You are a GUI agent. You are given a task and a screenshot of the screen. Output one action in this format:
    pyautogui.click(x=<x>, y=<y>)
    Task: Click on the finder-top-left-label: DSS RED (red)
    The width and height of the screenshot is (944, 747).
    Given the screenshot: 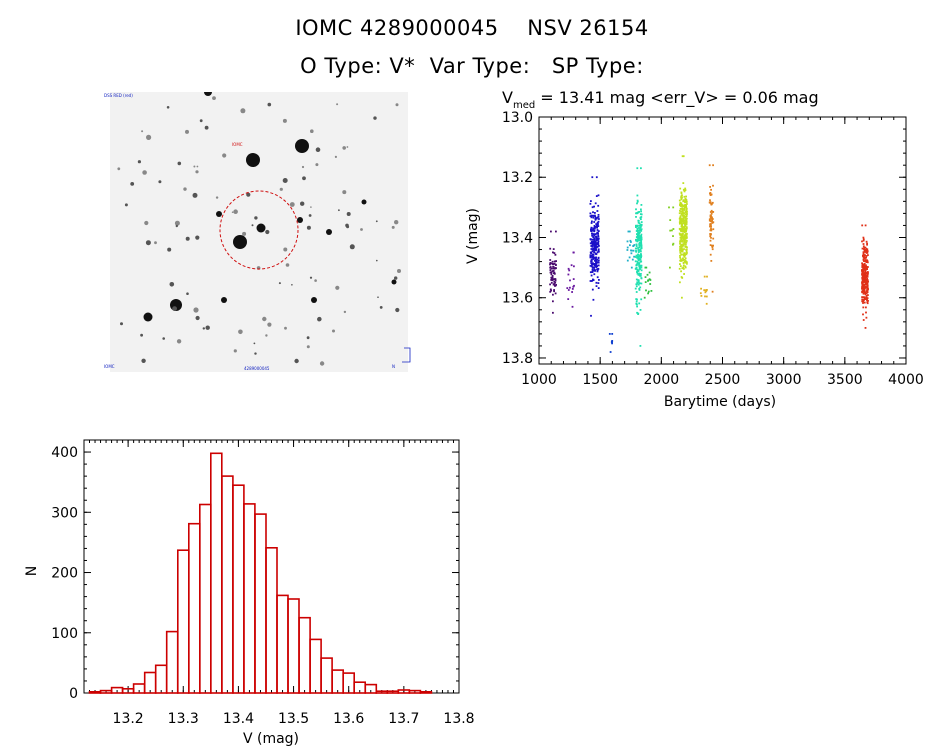 What is the action you would take?
    pyautogui.click(x=118, y=95)
    